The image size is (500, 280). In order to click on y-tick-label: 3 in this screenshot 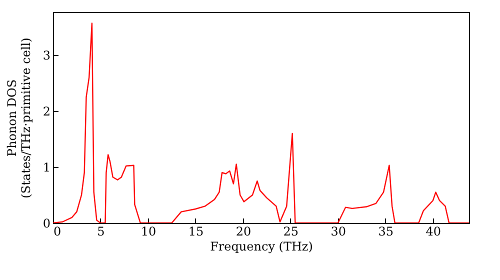, I will do `click(46, 55)`.